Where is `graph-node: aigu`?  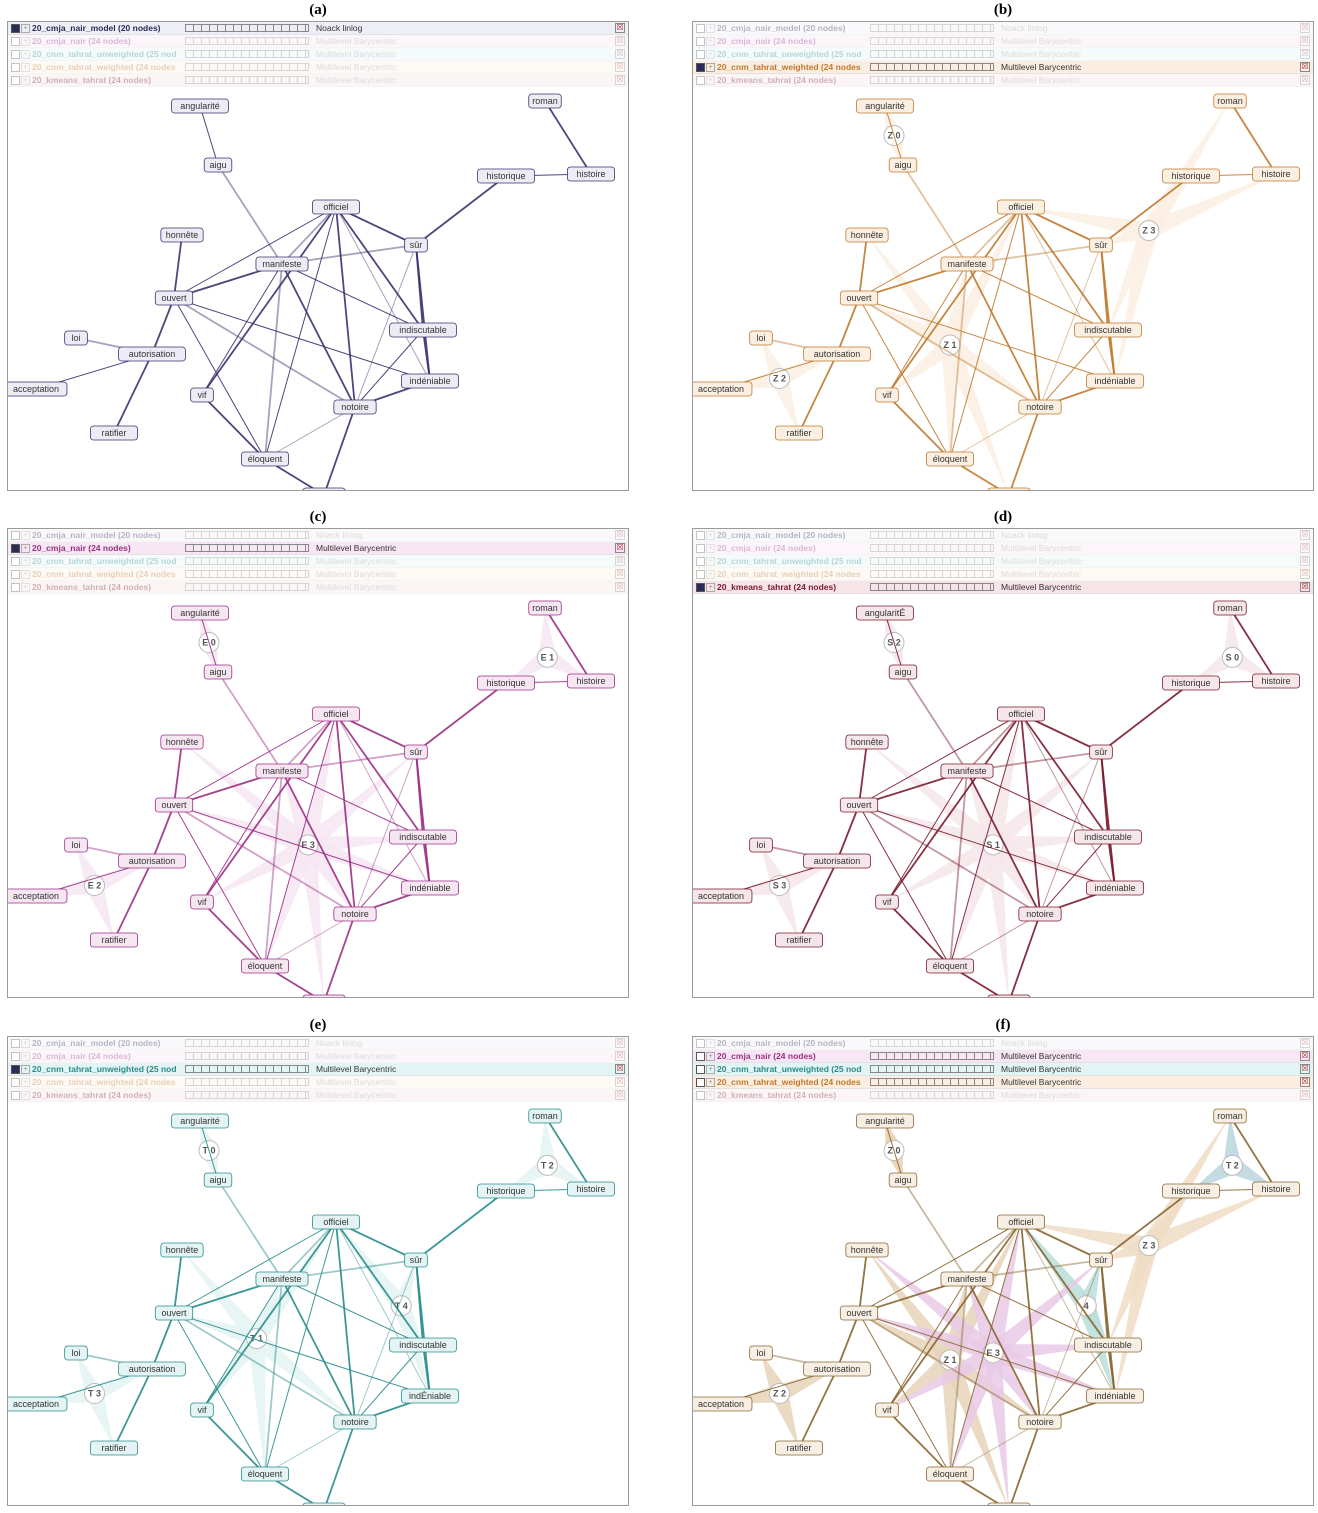 graph-node: aigu is located at coordinates (218, 1180).